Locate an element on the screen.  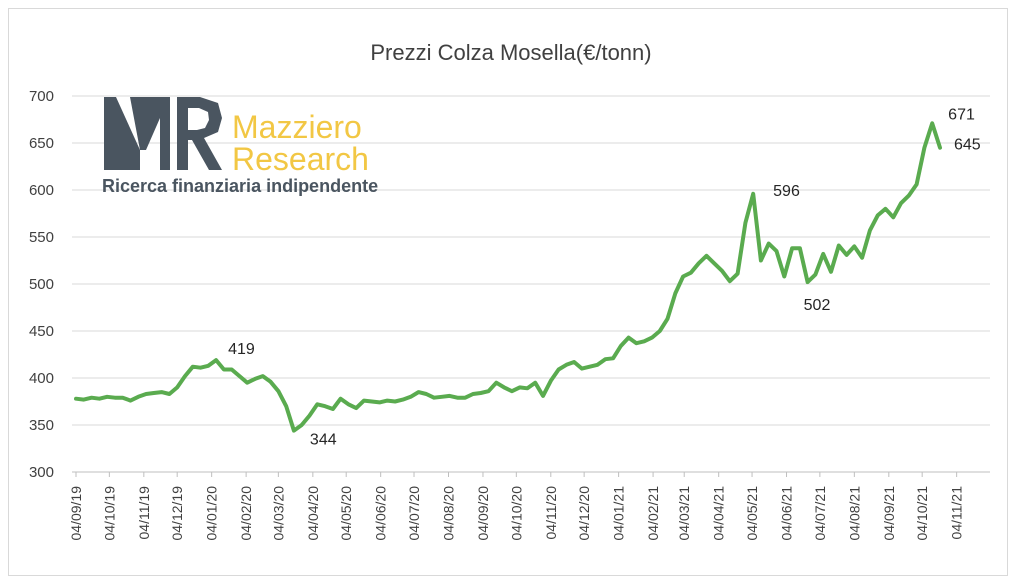
x-tick-label: 04/08/21 is located at coordinates (854, 513).